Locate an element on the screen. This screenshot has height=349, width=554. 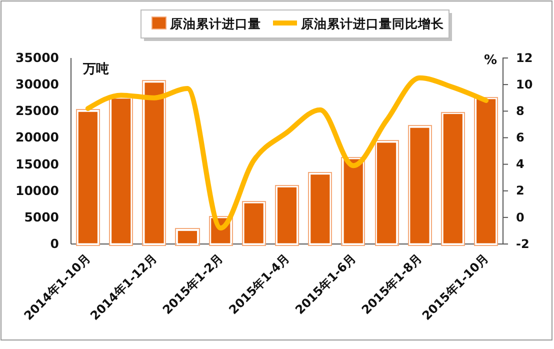
y2-tick-label: 10 is located at coordinates (524, 84).